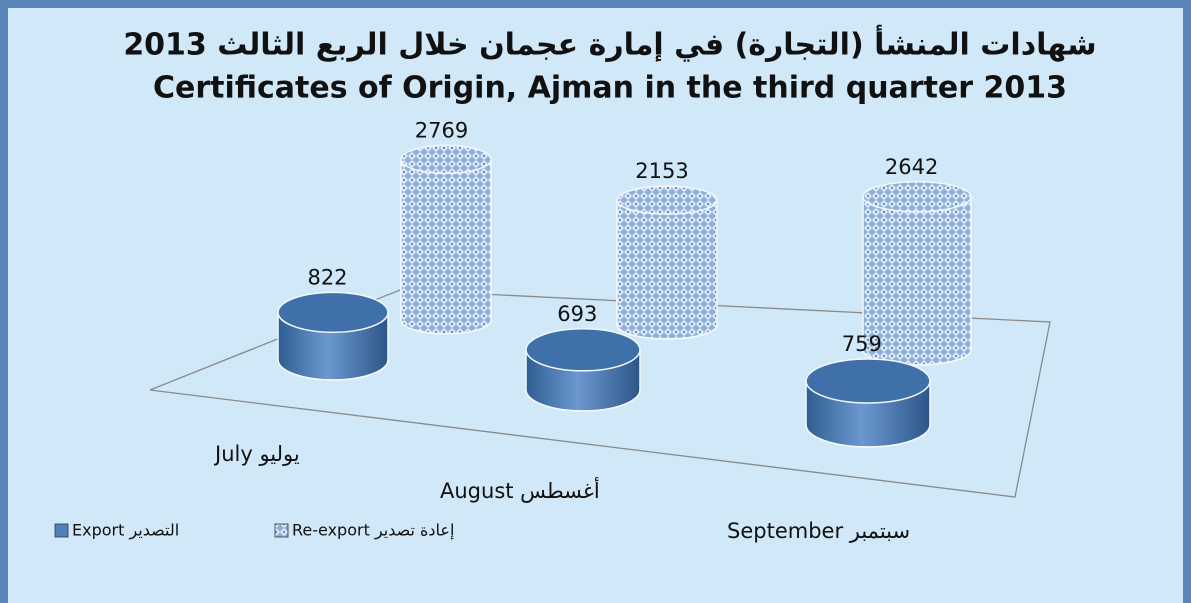 The image size is (1191, 603). What do you see at coordinates (661, 171) in the screenshot?
I see `value-label: 2153` at bounding box center [661, 171].